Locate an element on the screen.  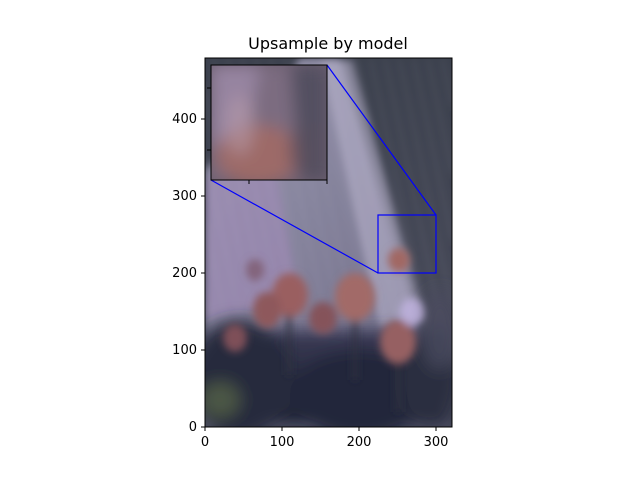
inset-axes-frame is located at coordinates (269, 122).